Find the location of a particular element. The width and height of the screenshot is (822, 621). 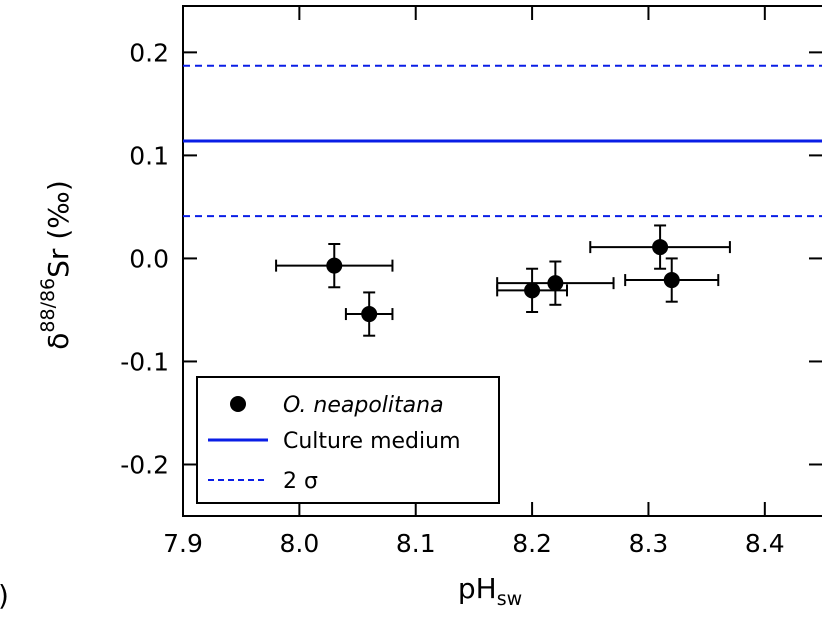

y-axis-label: δ88/86Sr (‰) is located at coordinates (56, 265).